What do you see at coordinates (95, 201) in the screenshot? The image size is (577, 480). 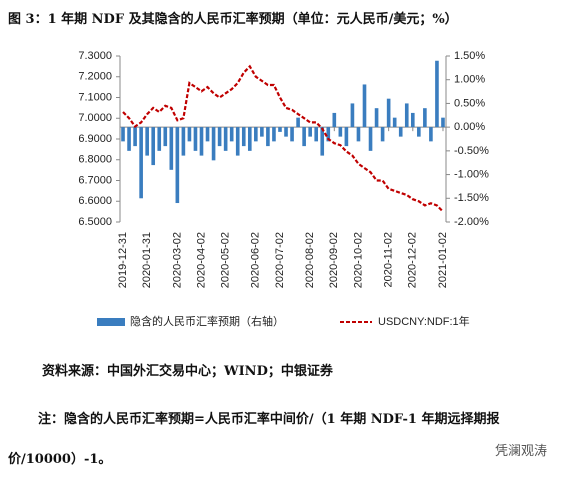 I see `y-tick-label: 6.6000` at bounding box center [95, 201].